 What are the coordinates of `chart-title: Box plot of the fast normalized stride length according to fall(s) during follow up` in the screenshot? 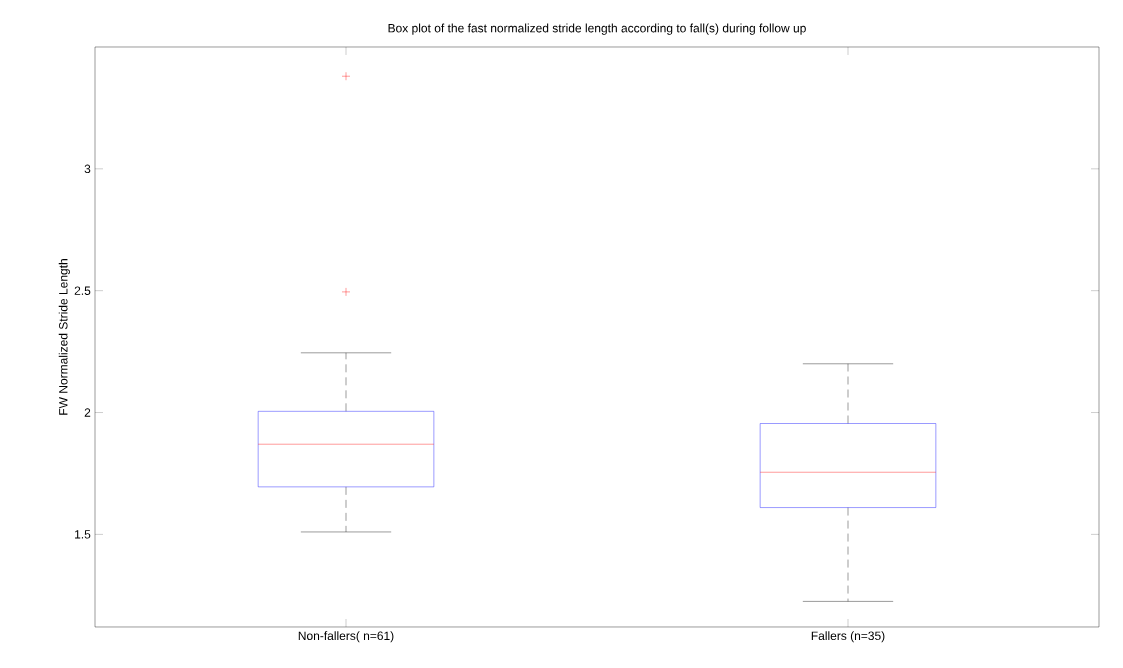 It's located at (597, 29).